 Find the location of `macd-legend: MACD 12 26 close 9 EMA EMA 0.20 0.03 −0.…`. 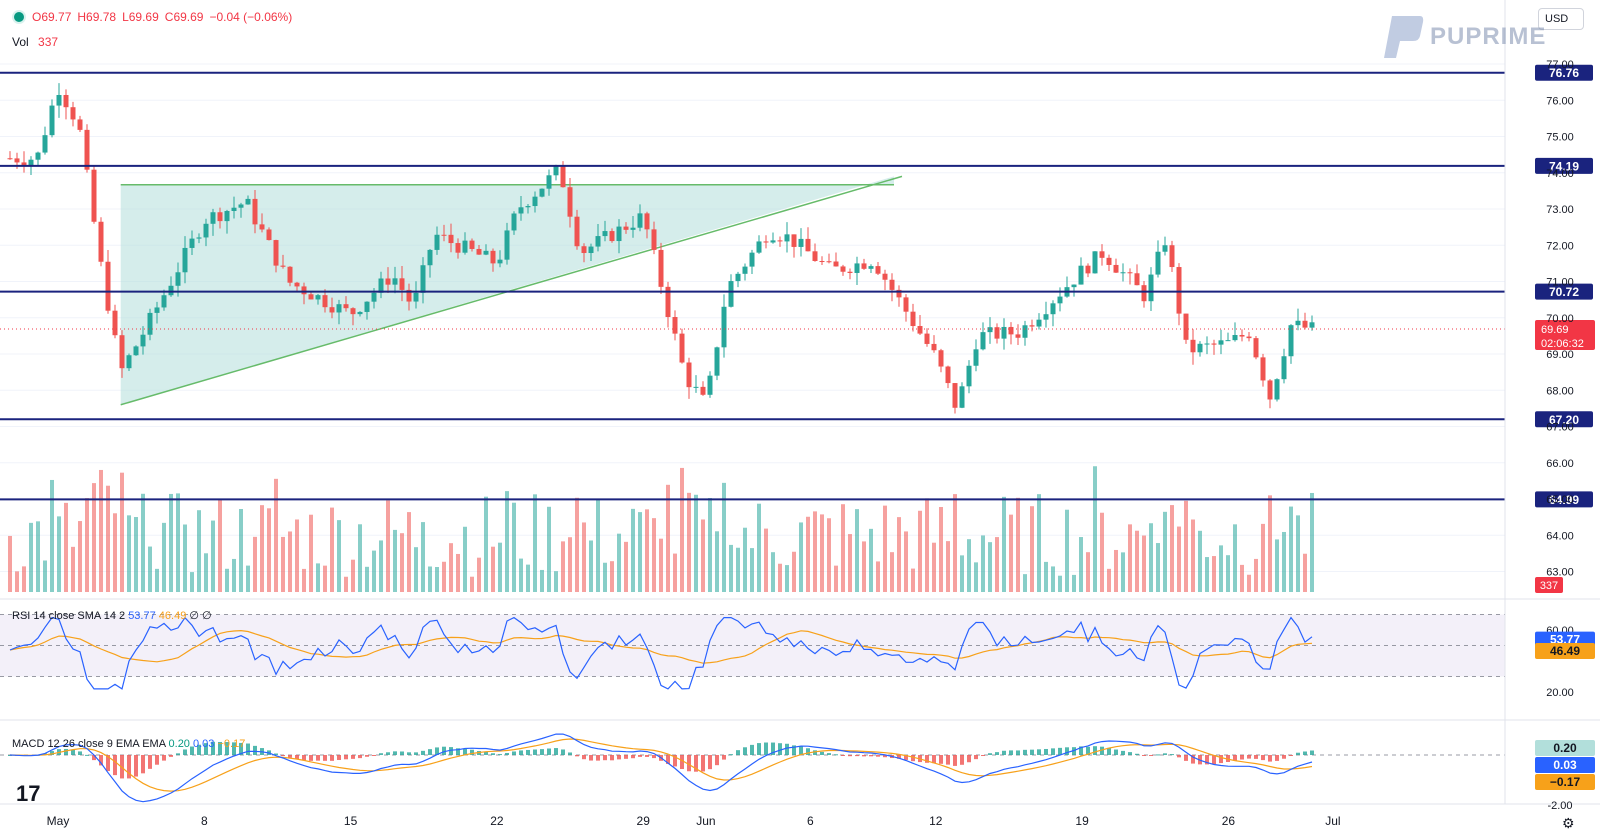

macd-legend: MACD 12 26 close 9 EMA EMA 0.20 0.03 −0.… is located at coordinates (128, 744).